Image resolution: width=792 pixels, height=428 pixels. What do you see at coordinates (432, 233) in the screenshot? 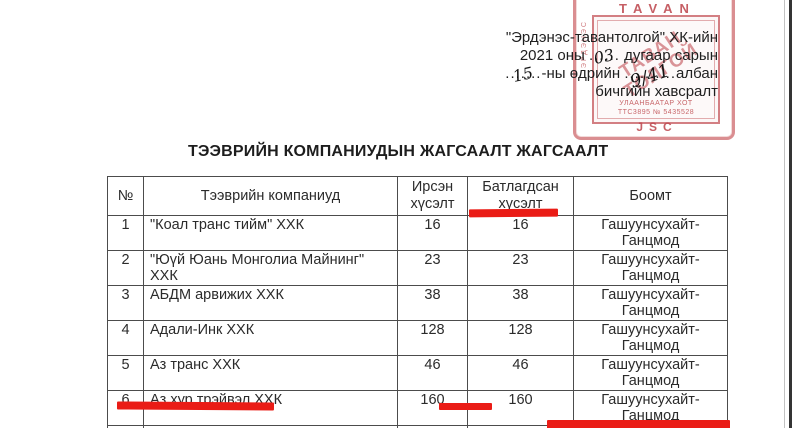
I see `cell-incoming: 16` at bounding box center [432, 233].